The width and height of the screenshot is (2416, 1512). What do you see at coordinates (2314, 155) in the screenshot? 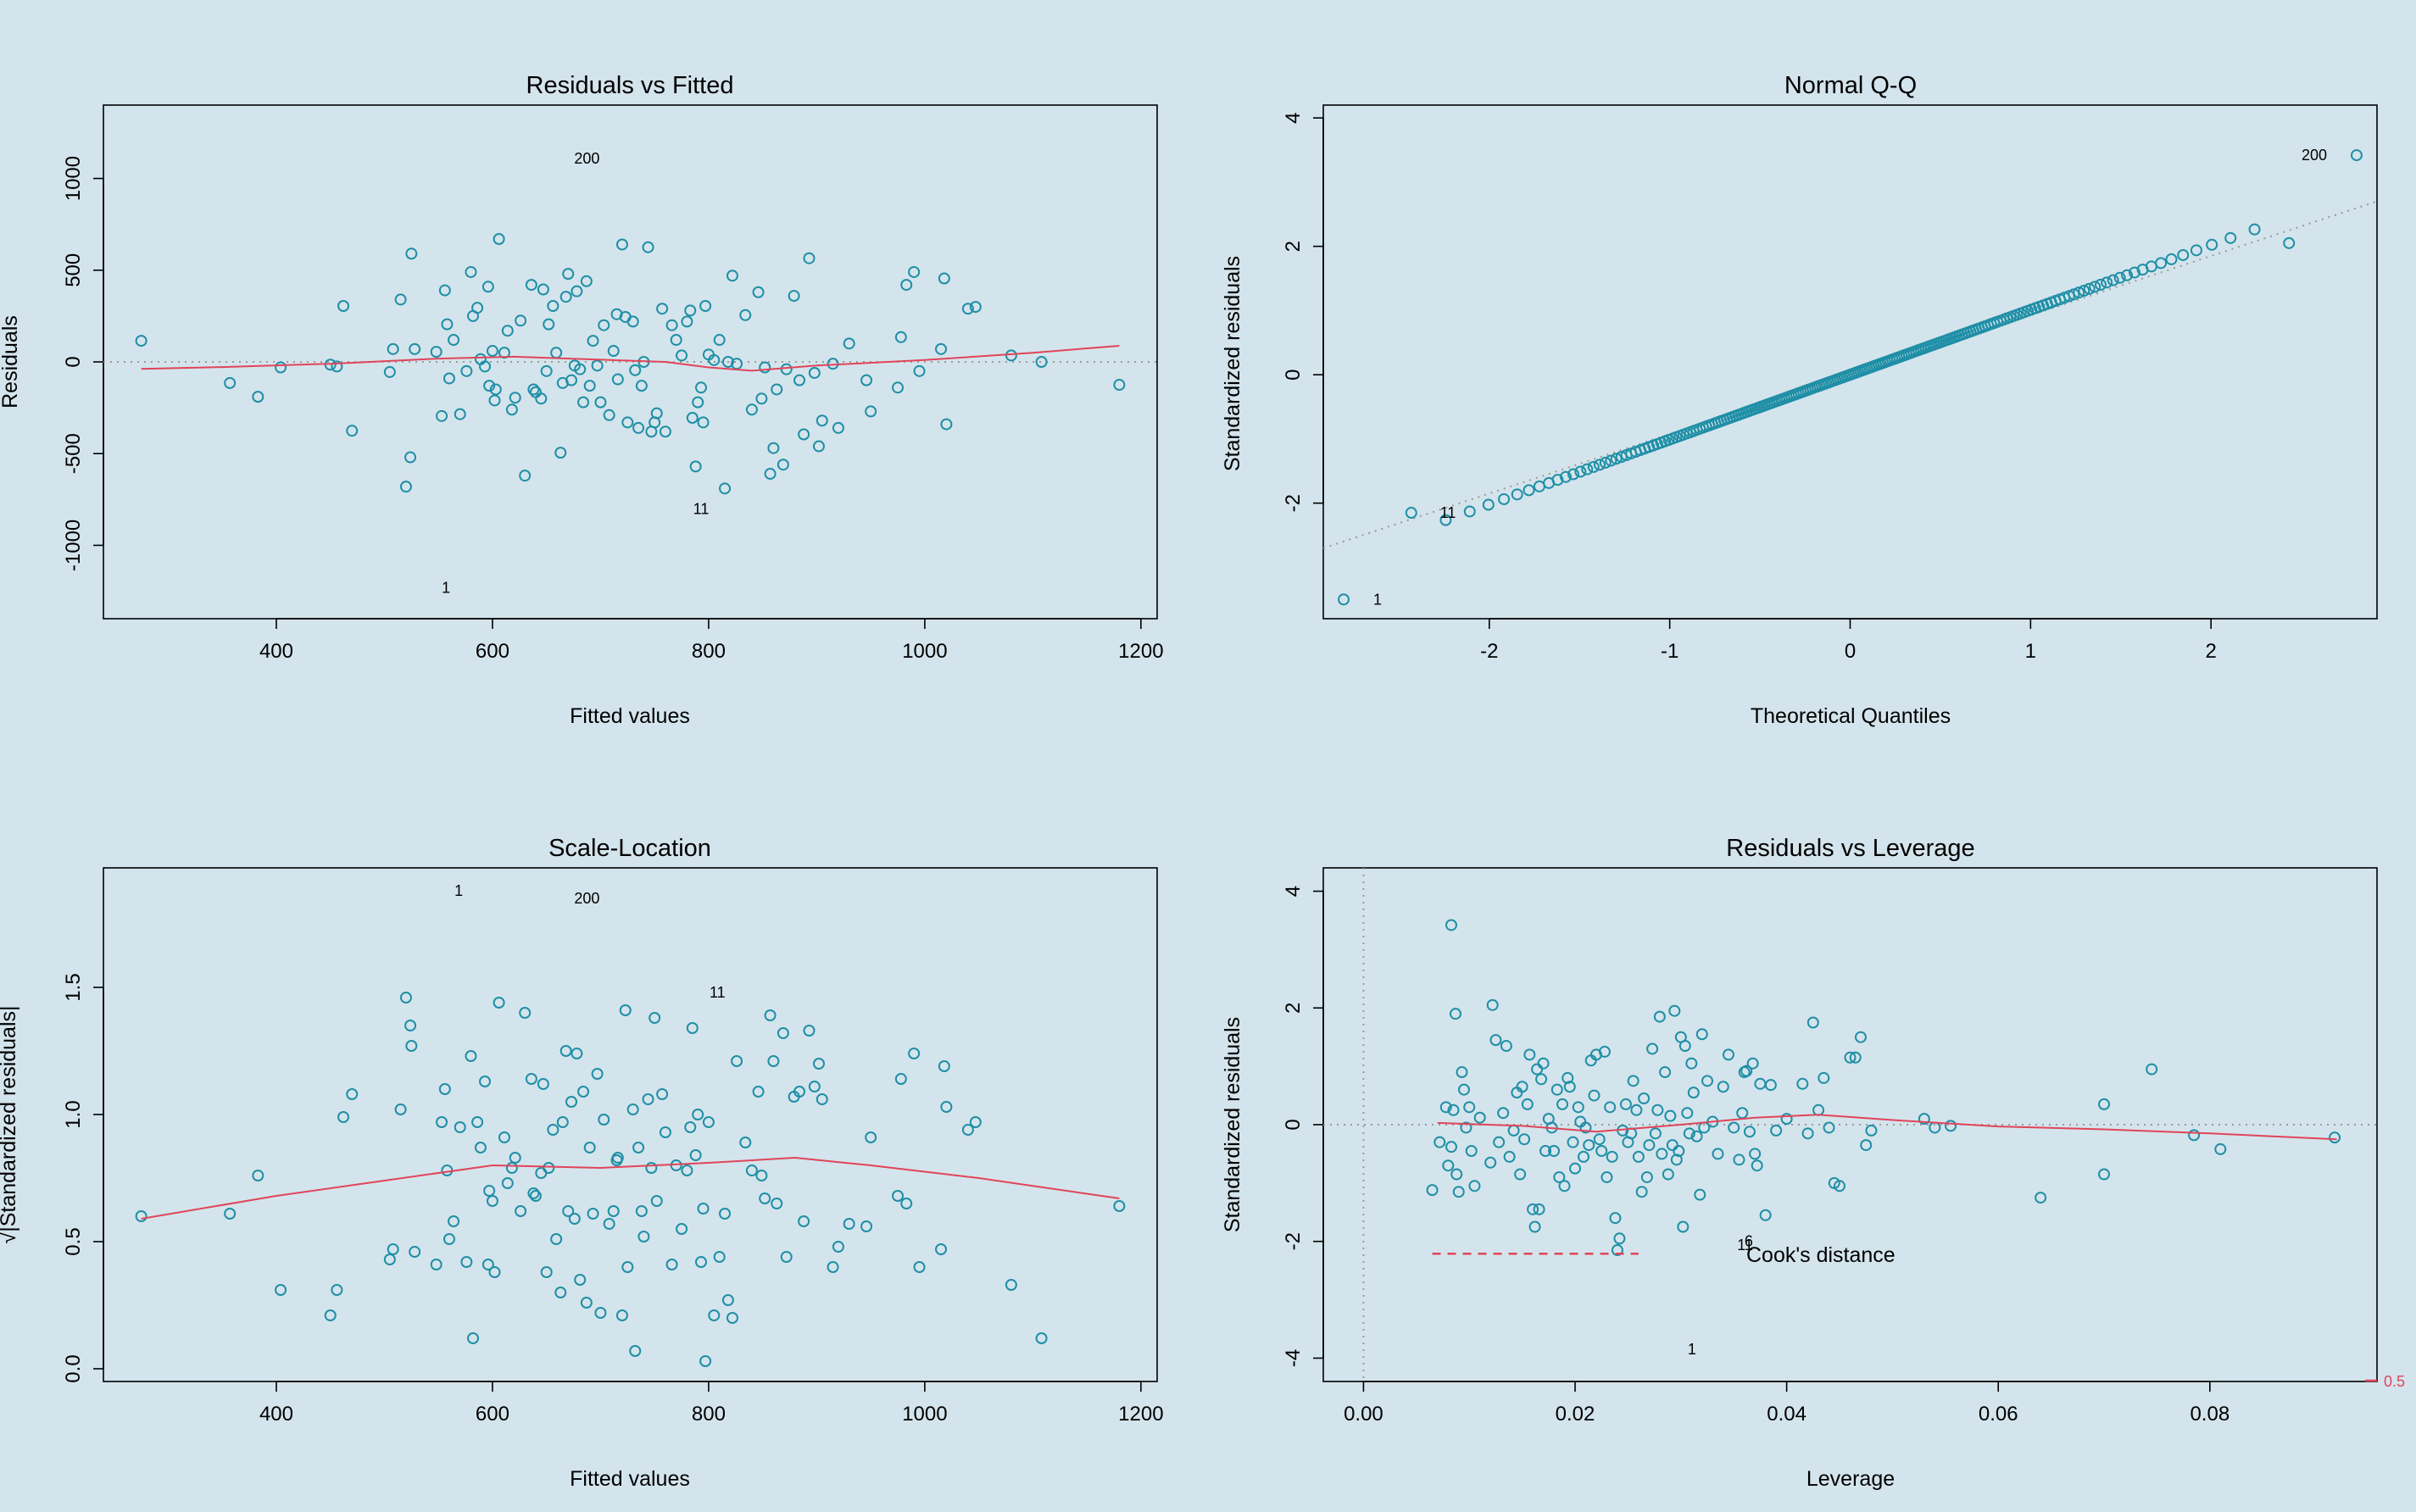
I see `point-label: 200` at bounding box center [2314, 155].